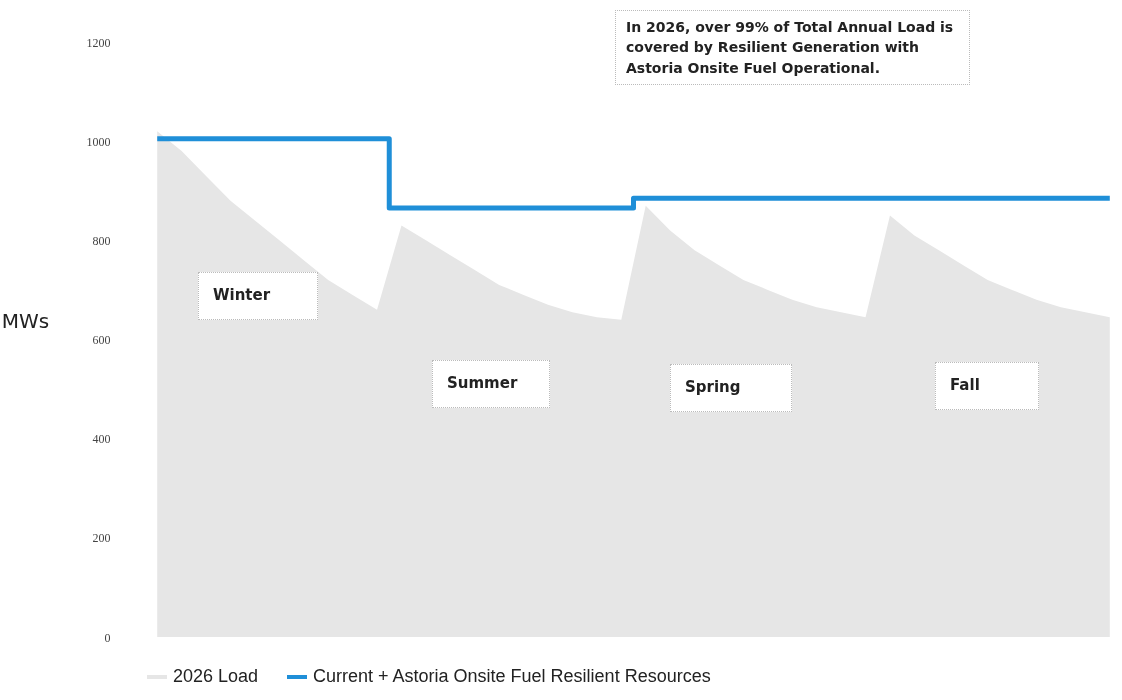  I want to click on legend-label: Current + Astoria Onsite Fuel Resilient Resources, so click(512, 676).